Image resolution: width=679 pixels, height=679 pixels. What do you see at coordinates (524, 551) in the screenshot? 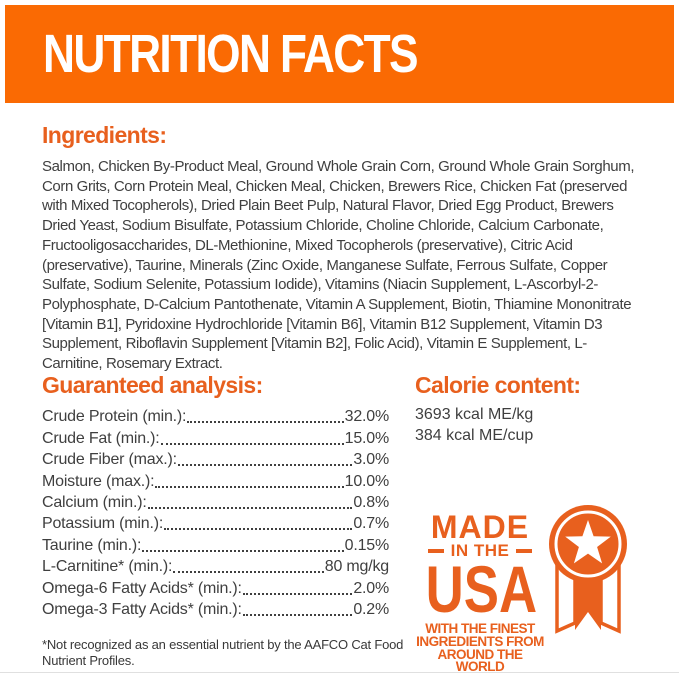
I see `dash-right` at bounding box center [524, 551].